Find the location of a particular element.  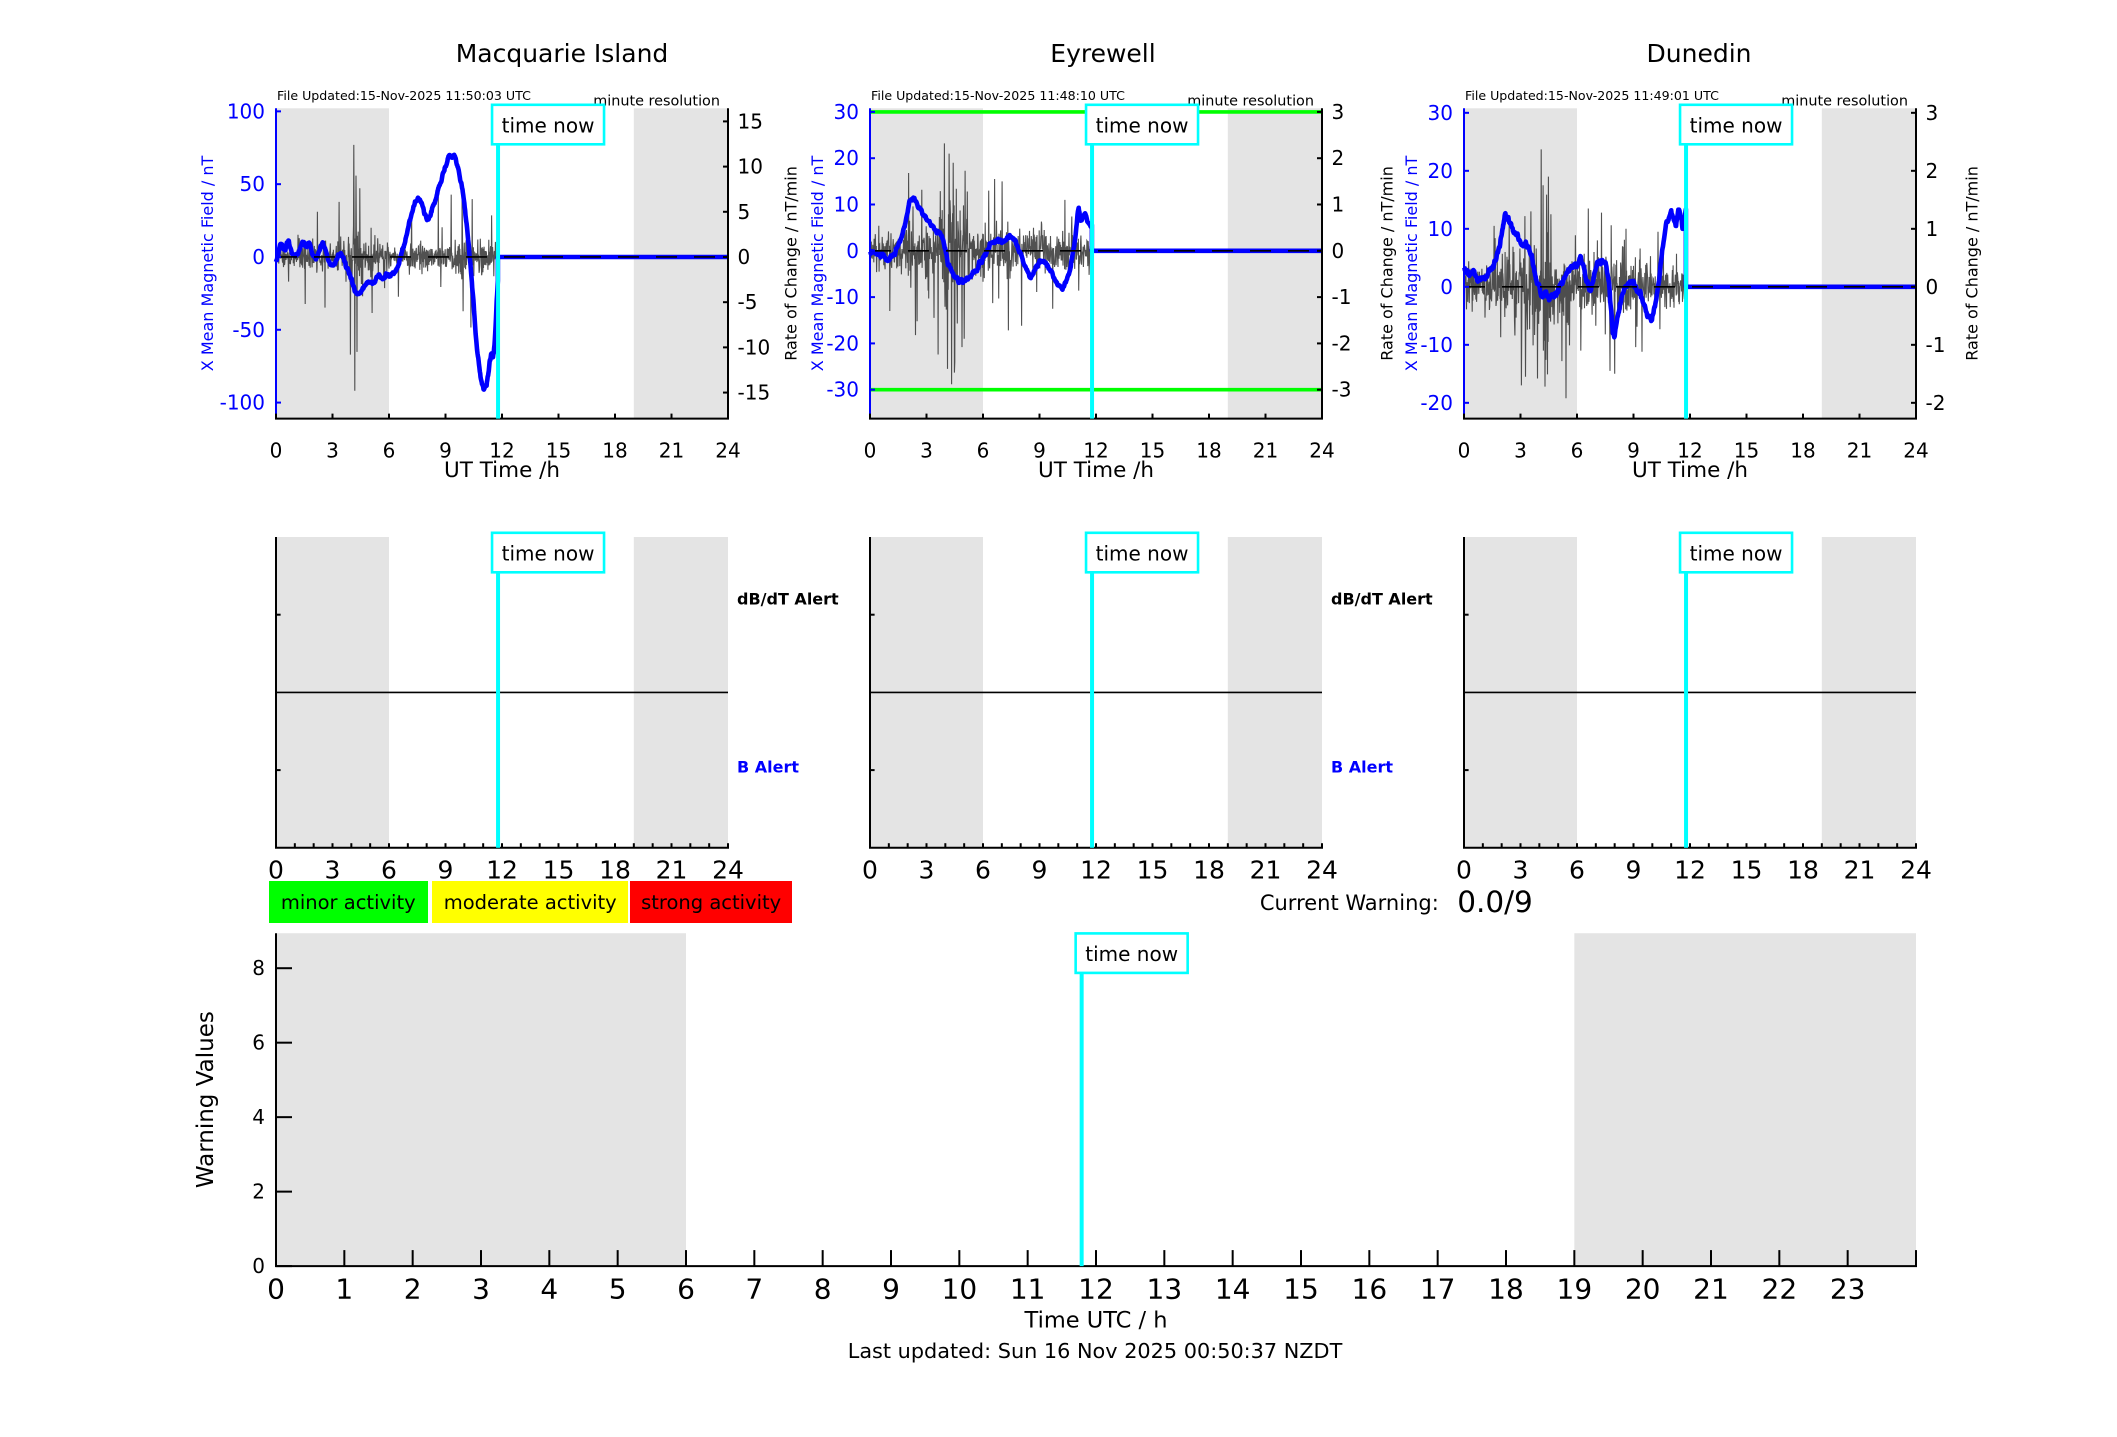

magnetic-field-series-eyrewell is located at coordinates (1095, 244).